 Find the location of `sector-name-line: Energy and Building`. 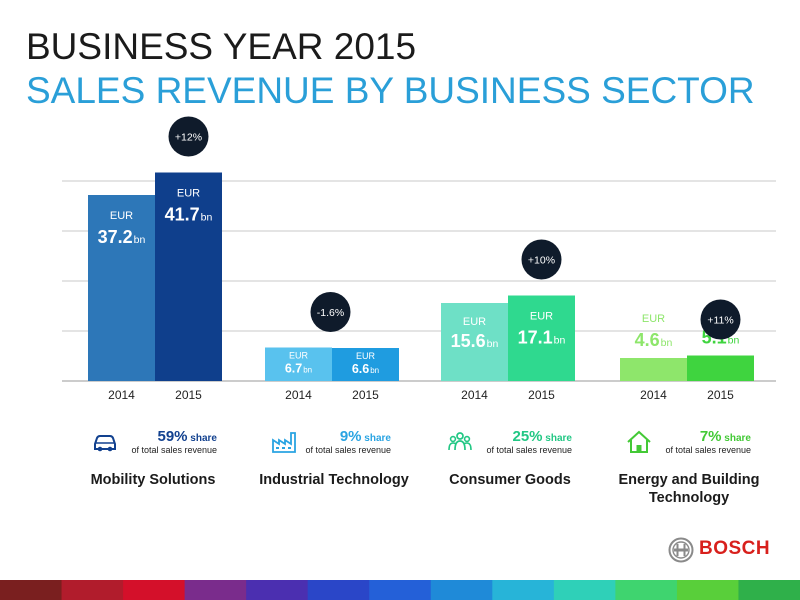

sector-name-line: Energy and Building is located at coordinates (689, 480).